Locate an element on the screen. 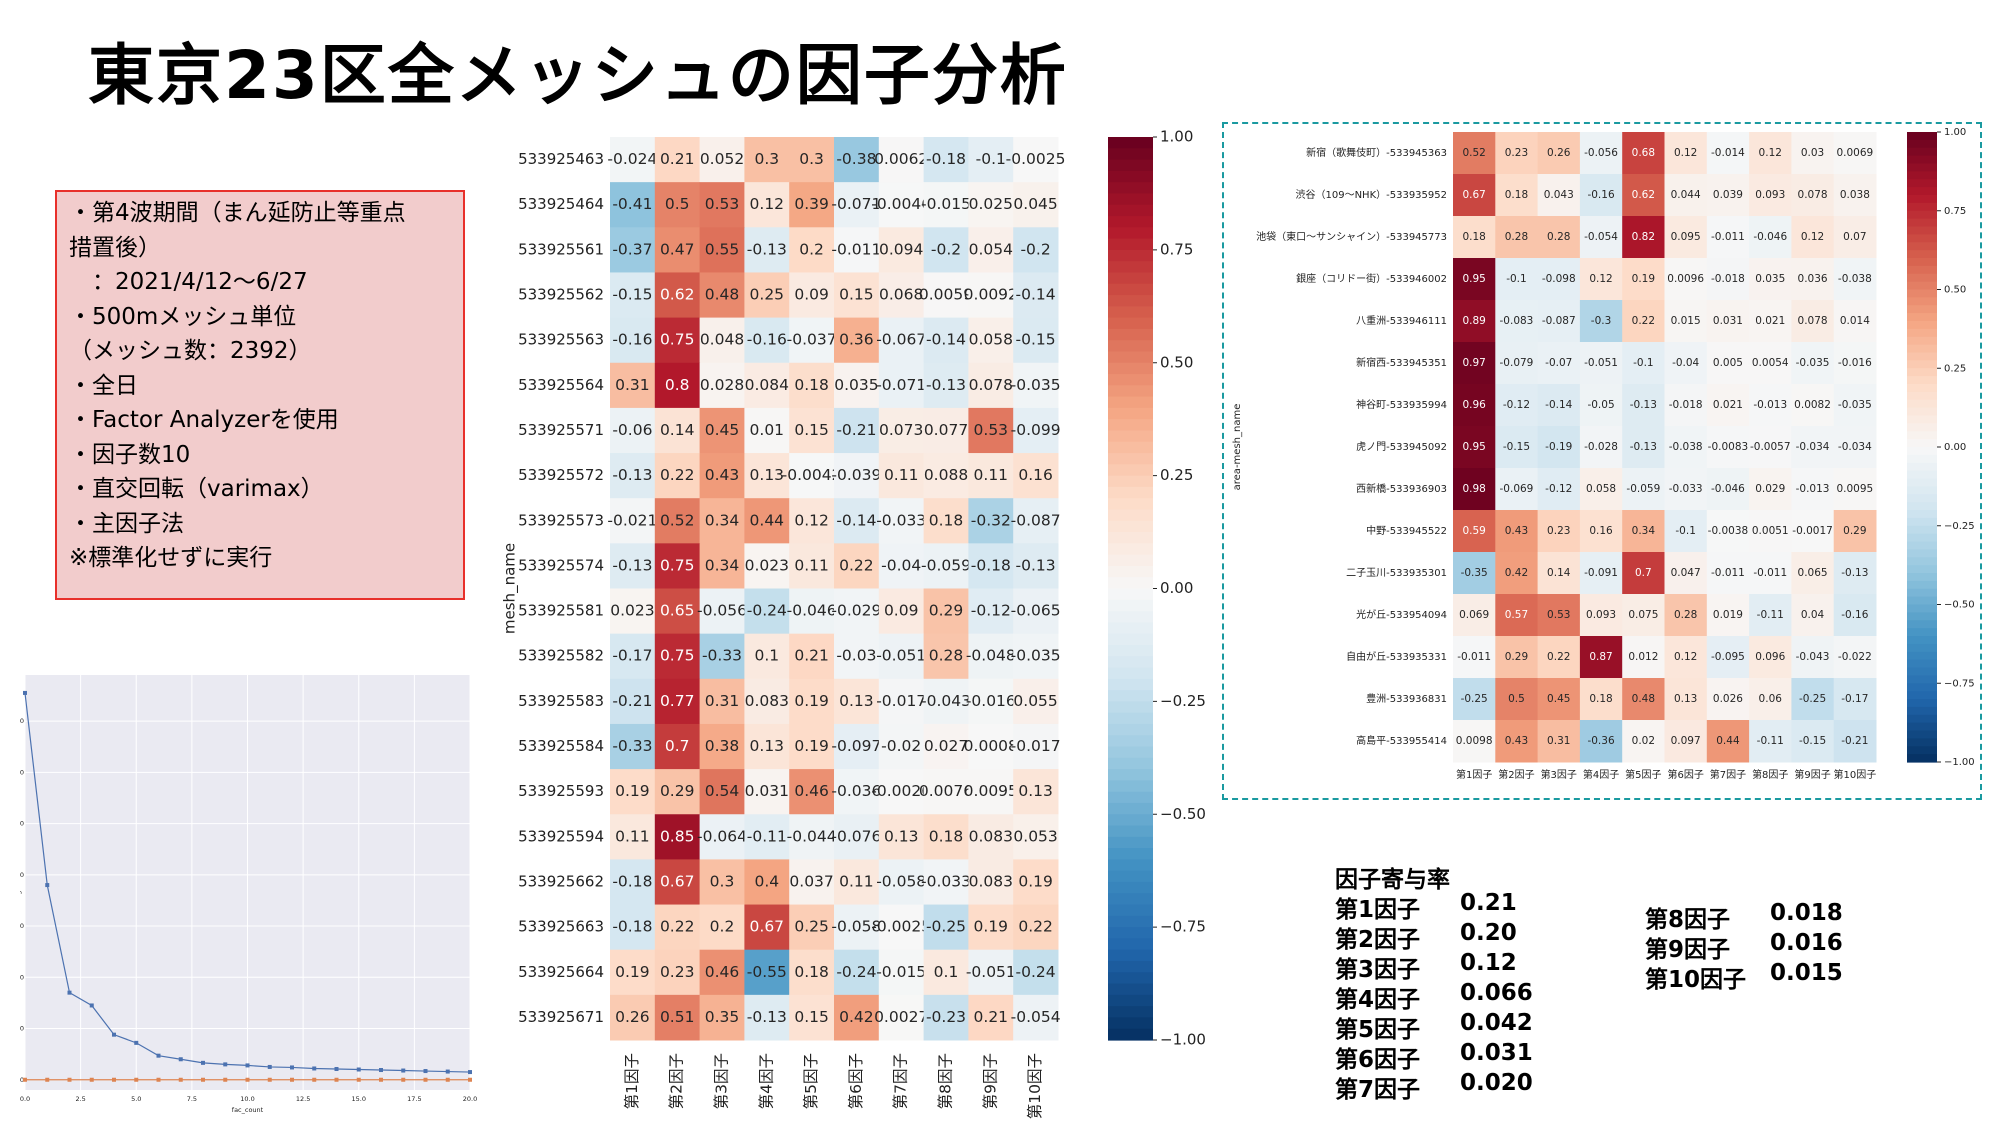 The height and width of the screenshot is (1125, 2000). cell-value-label: 0.53 is located at coordinates (722, 204).